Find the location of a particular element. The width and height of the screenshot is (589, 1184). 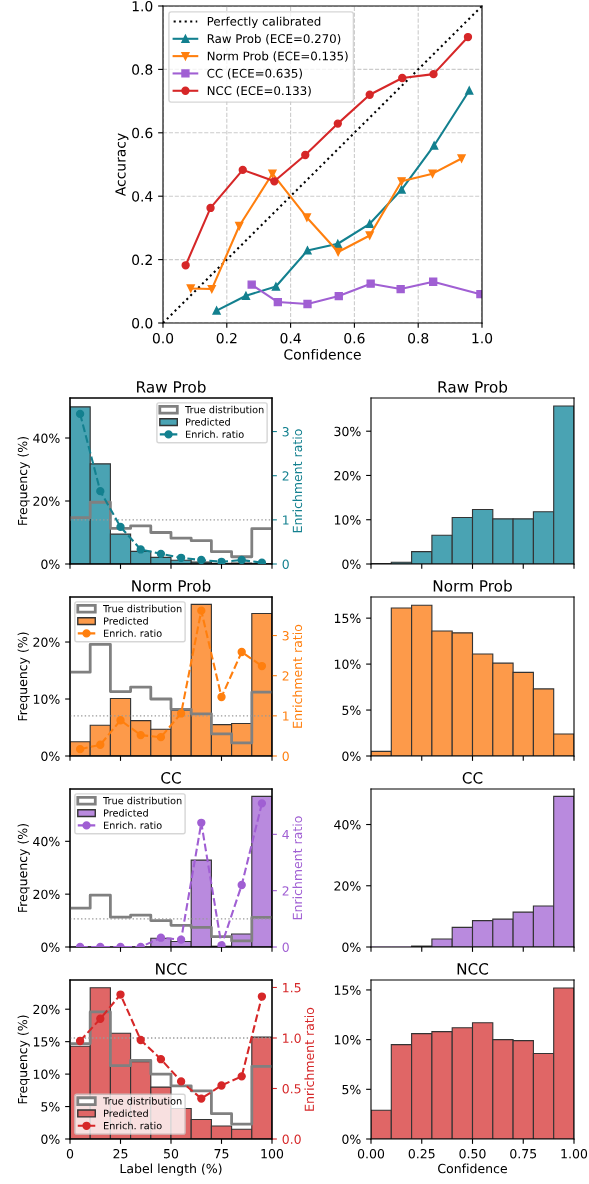

y2-tick-label: 1.5 is located at coordinates (292, 988).